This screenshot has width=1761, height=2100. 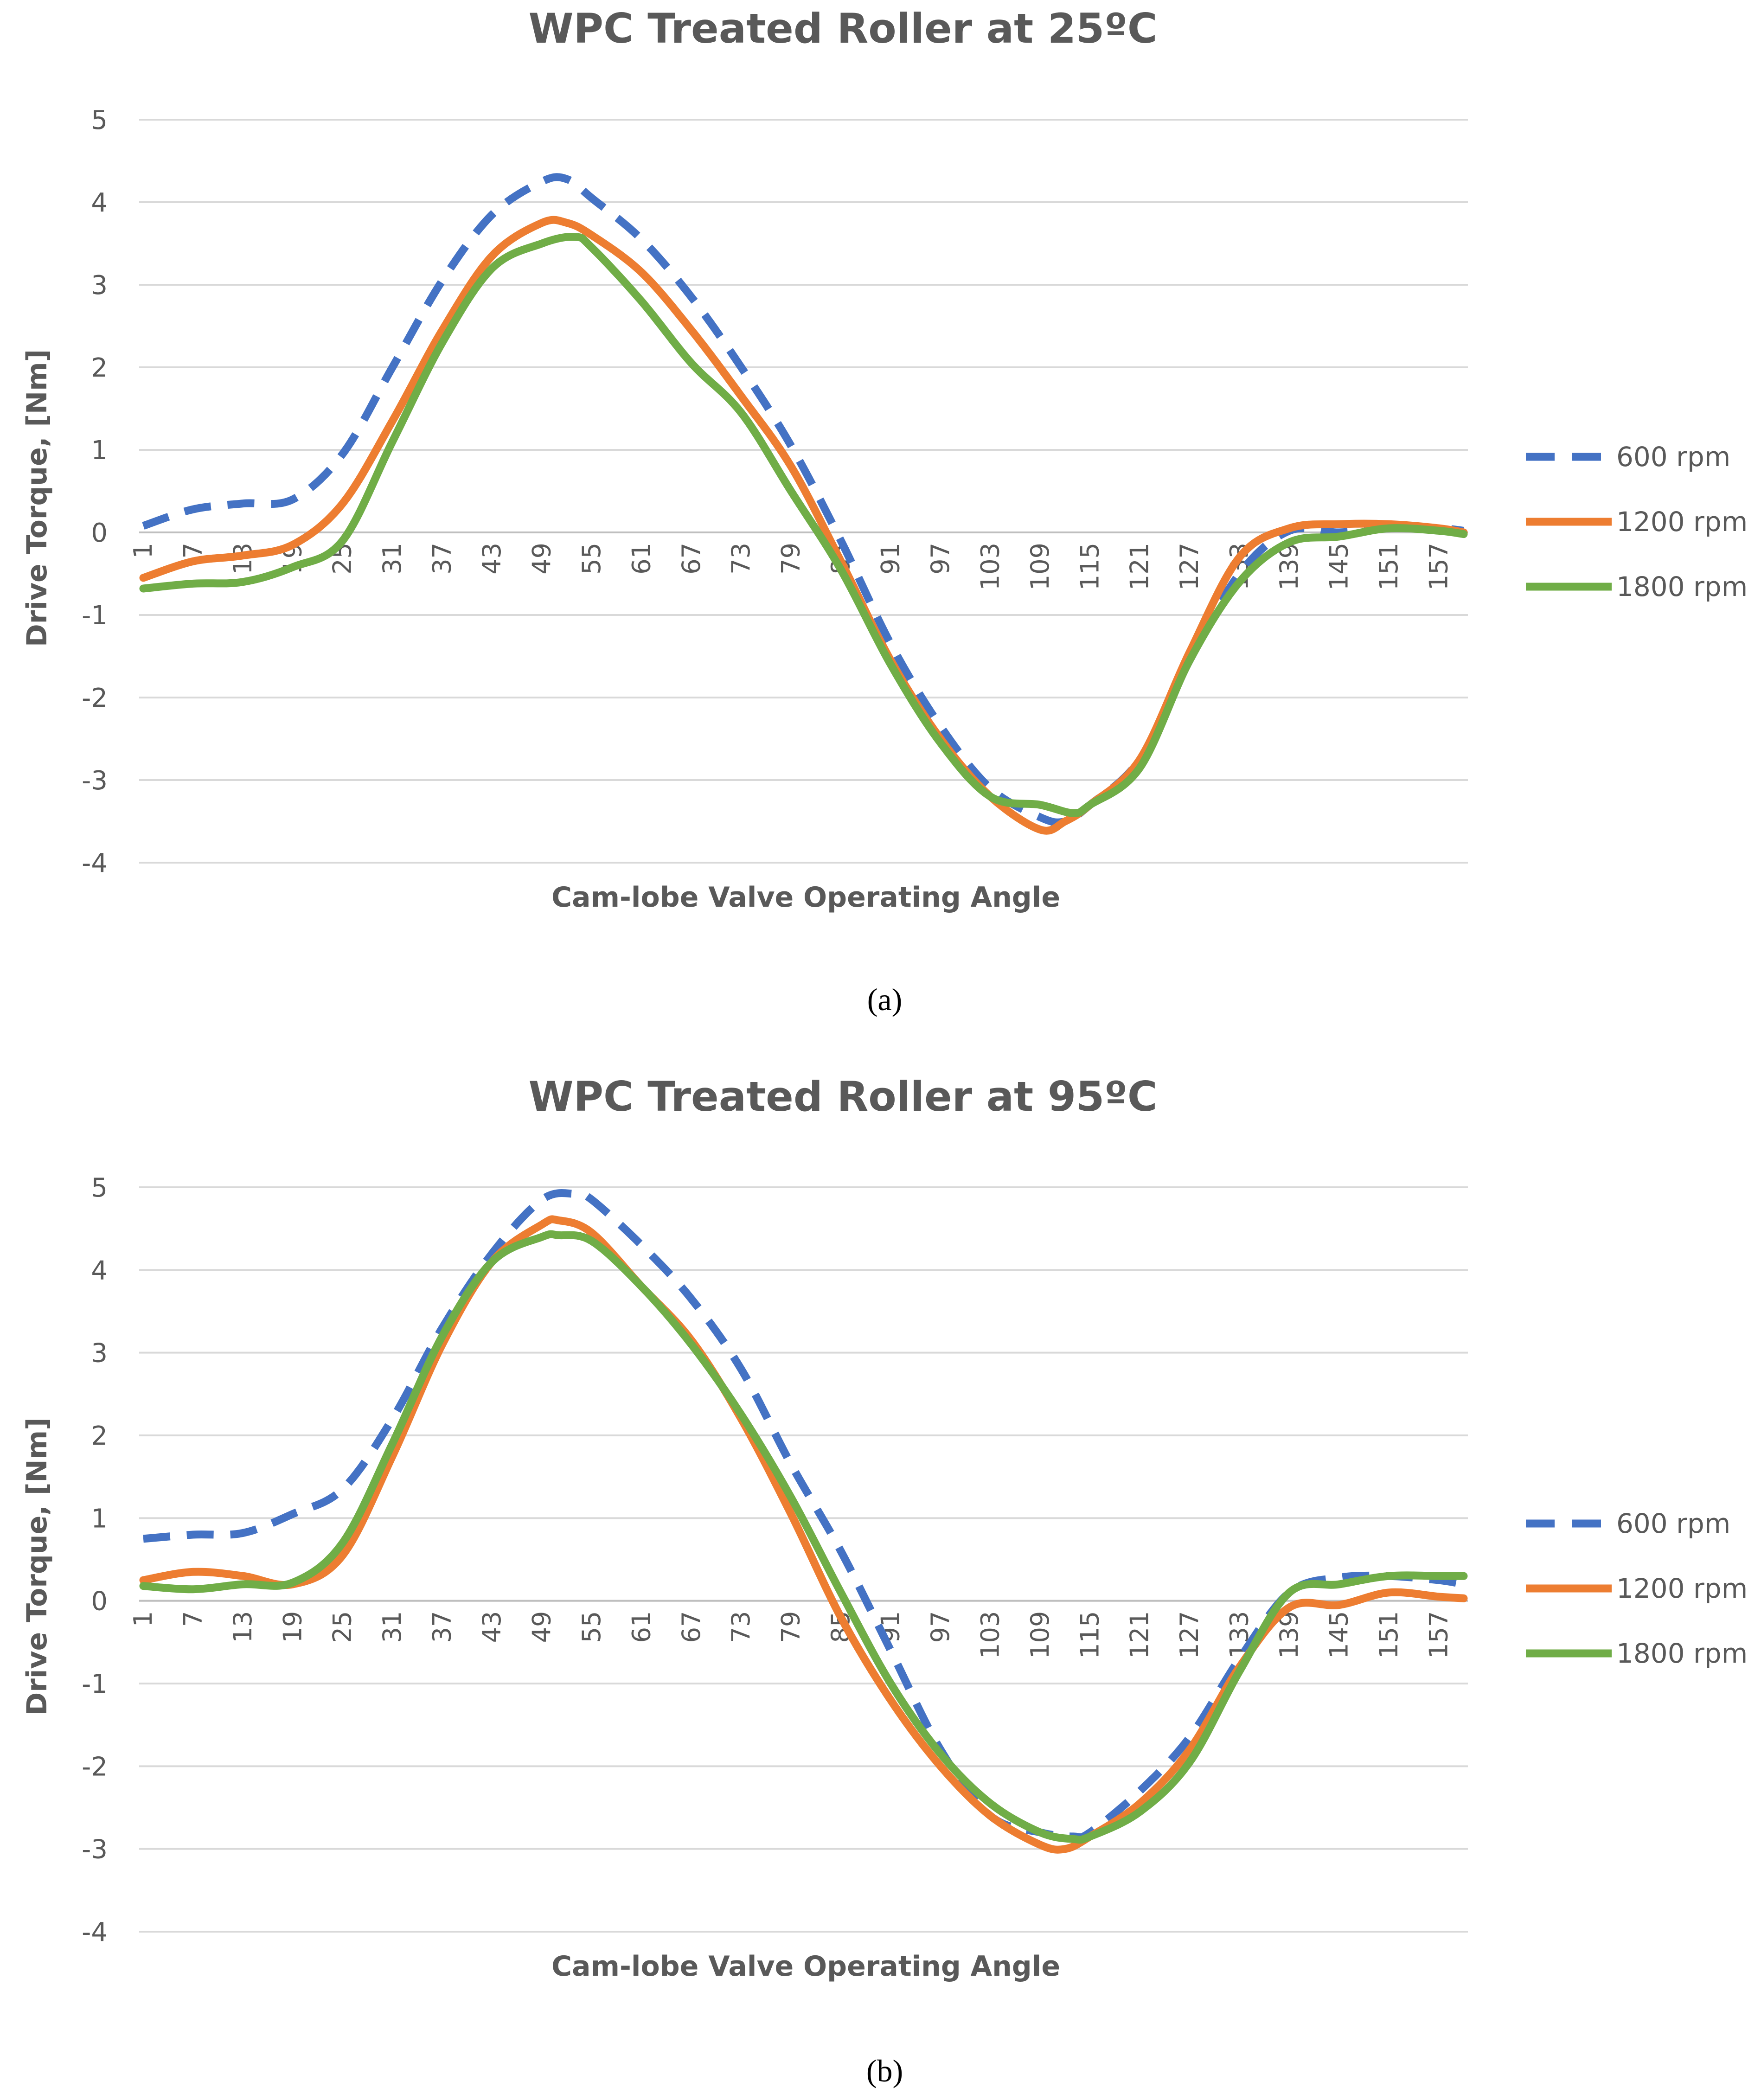 What do you see at coordinates (890, 559) in the screenshot?
I see `x-tick-label: 91` at bounding box center [890, 559].